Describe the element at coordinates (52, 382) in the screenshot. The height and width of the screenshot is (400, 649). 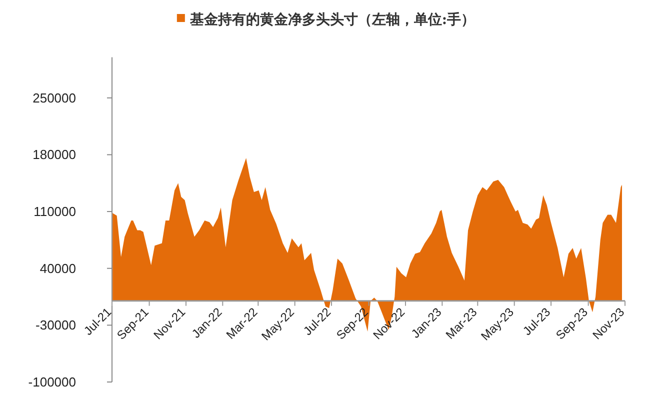
I see `y-tick-label: -100000` at that location.